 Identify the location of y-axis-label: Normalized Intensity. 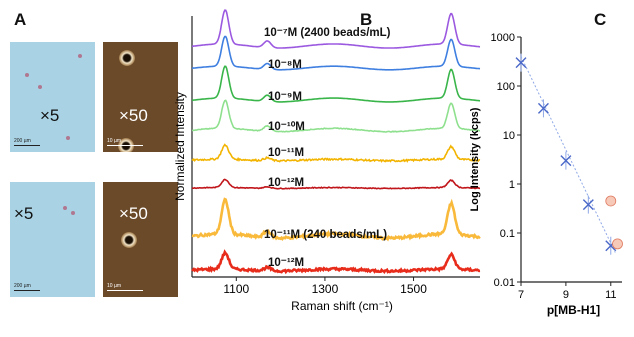
(180, 146).